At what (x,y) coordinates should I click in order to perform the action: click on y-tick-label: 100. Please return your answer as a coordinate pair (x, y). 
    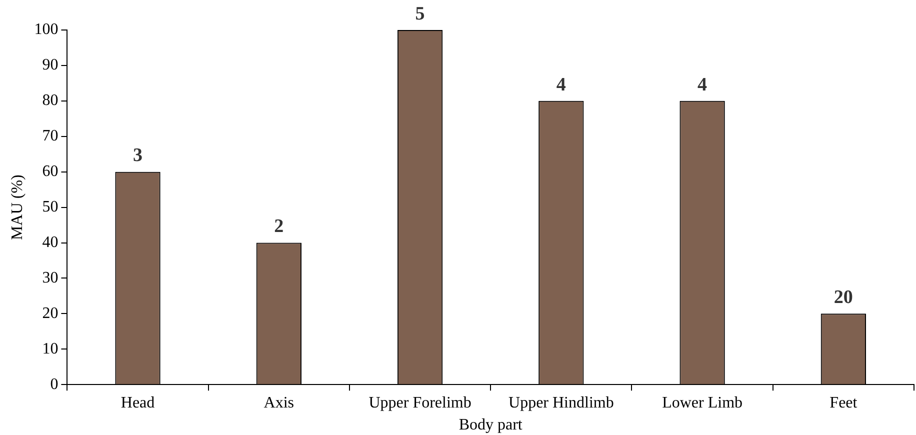
    Looking at the image, I should click on (46, 29).